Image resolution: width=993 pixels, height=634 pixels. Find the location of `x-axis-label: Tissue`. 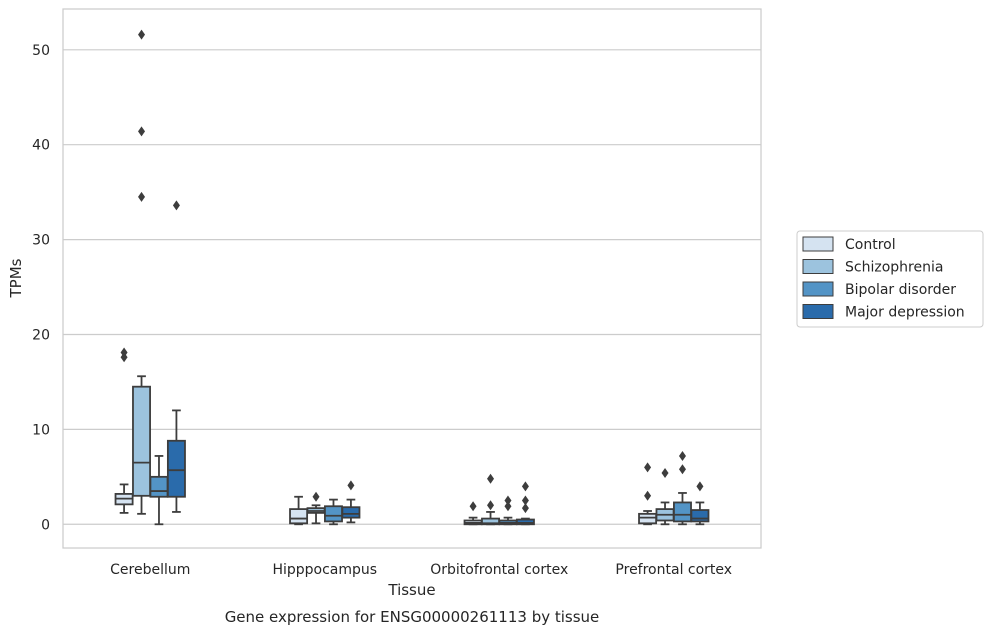

x-axis-label: Tissue is located at coordinates (411, 590).